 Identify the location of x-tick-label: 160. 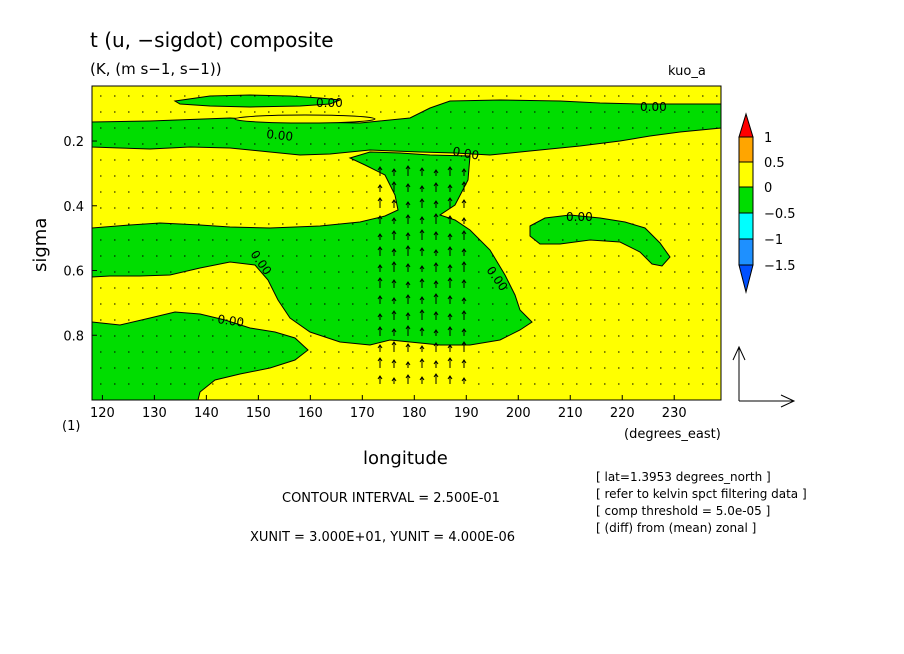
(310, 413).